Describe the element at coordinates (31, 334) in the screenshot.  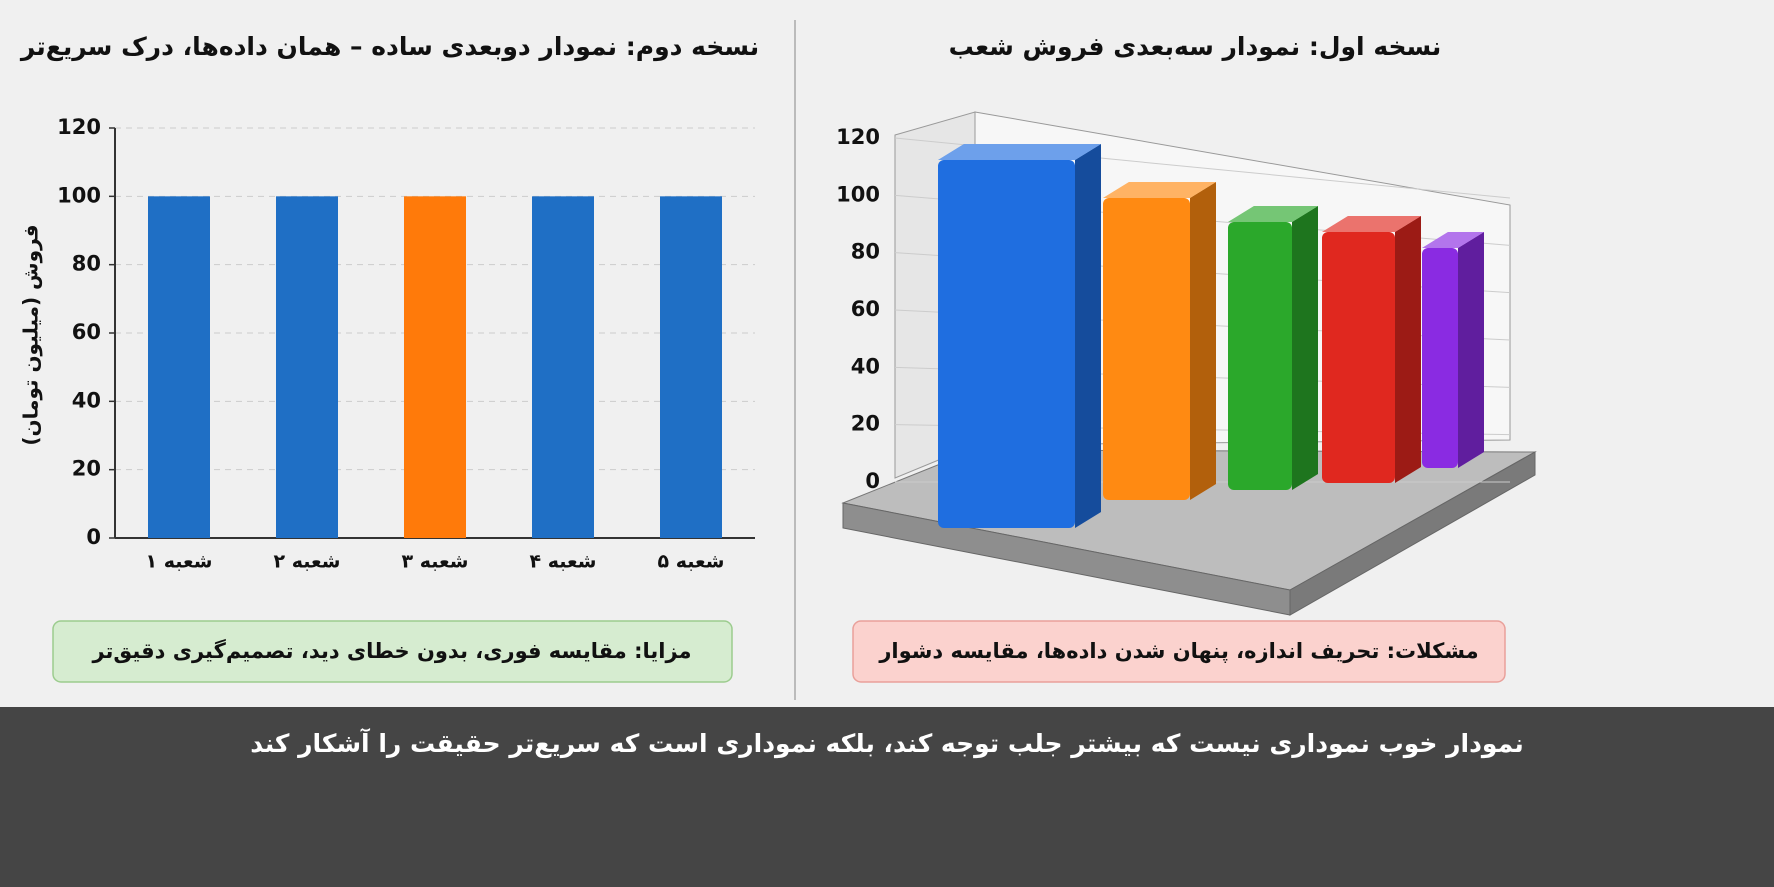
I see `y-axis-label: فروش (میلیون تومان)` at that location.